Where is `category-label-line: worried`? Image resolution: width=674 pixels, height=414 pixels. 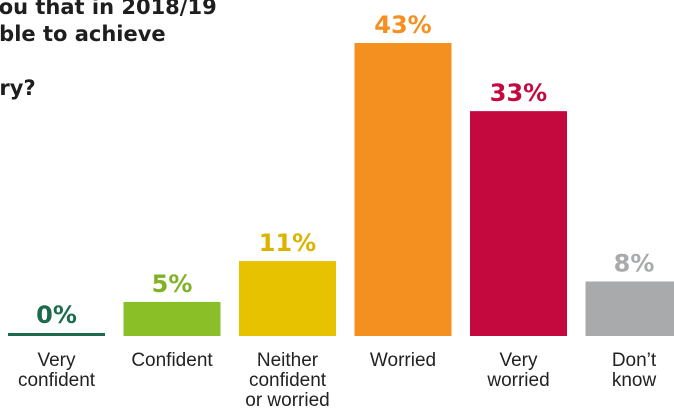
category-label-line: worried is located at coordinates (517, 380).